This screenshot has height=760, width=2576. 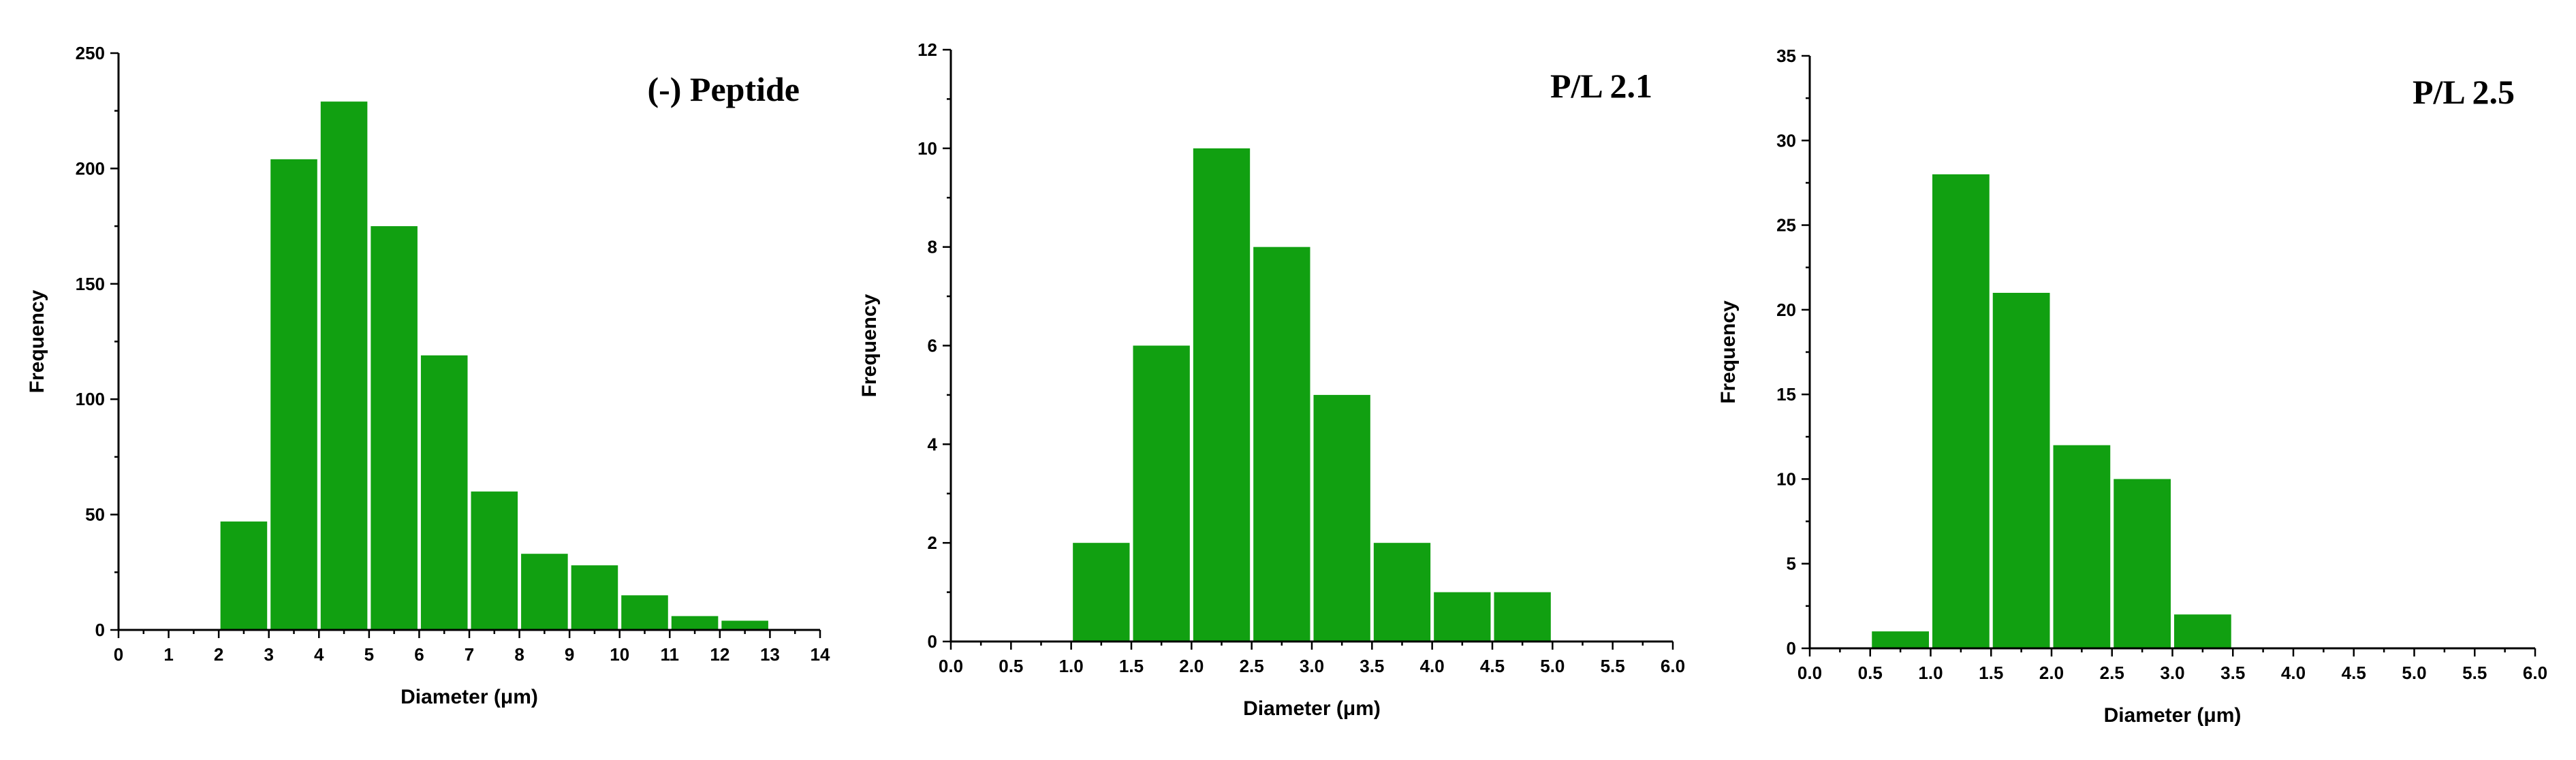 What do you see at coordinates (724, 89) in the screenshot?
I see `panel-title: (-) Peptide` at bounding box center [724, 89].